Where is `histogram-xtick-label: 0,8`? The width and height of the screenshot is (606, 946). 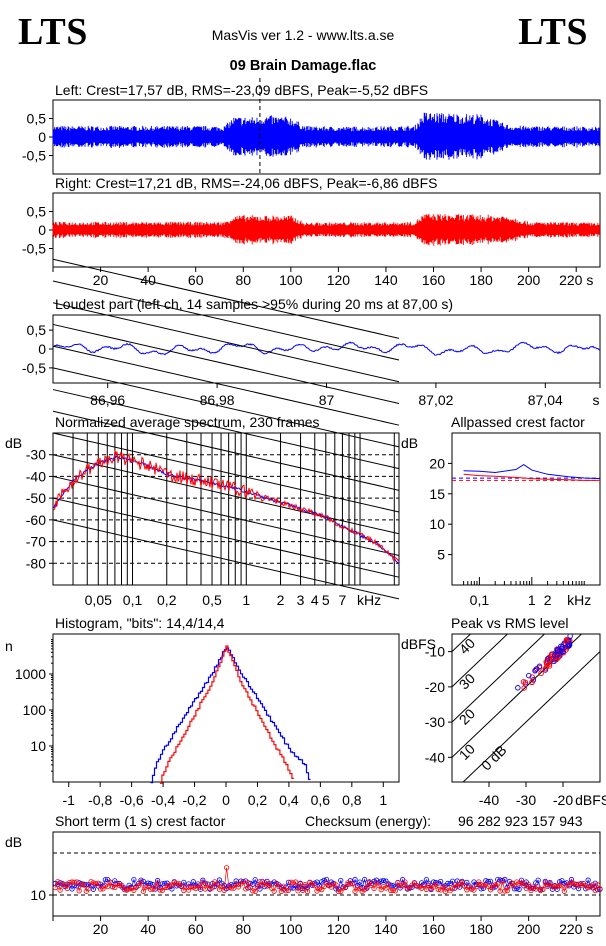
histogram-xtick-label: 0,8 is located at coordinates (352, 800).